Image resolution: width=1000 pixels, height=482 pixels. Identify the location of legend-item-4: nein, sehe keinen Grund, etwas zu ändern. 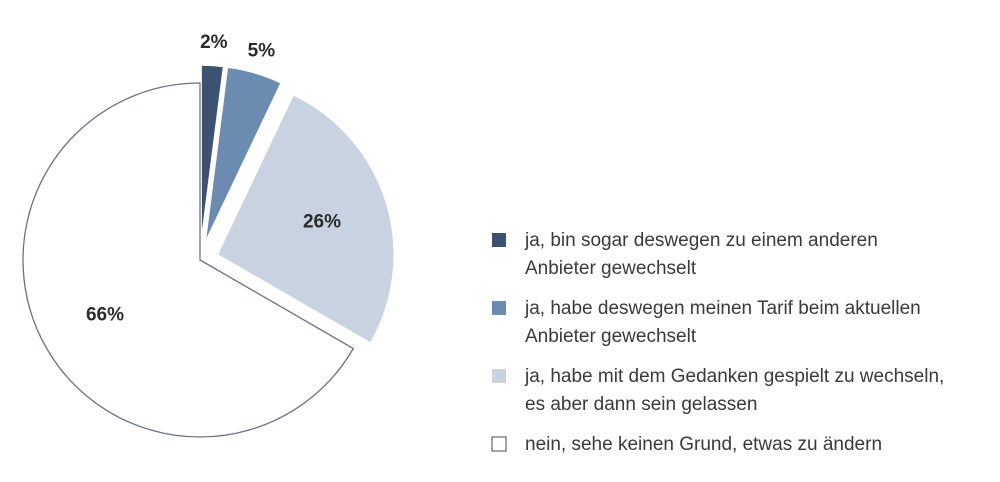
(686, 444).